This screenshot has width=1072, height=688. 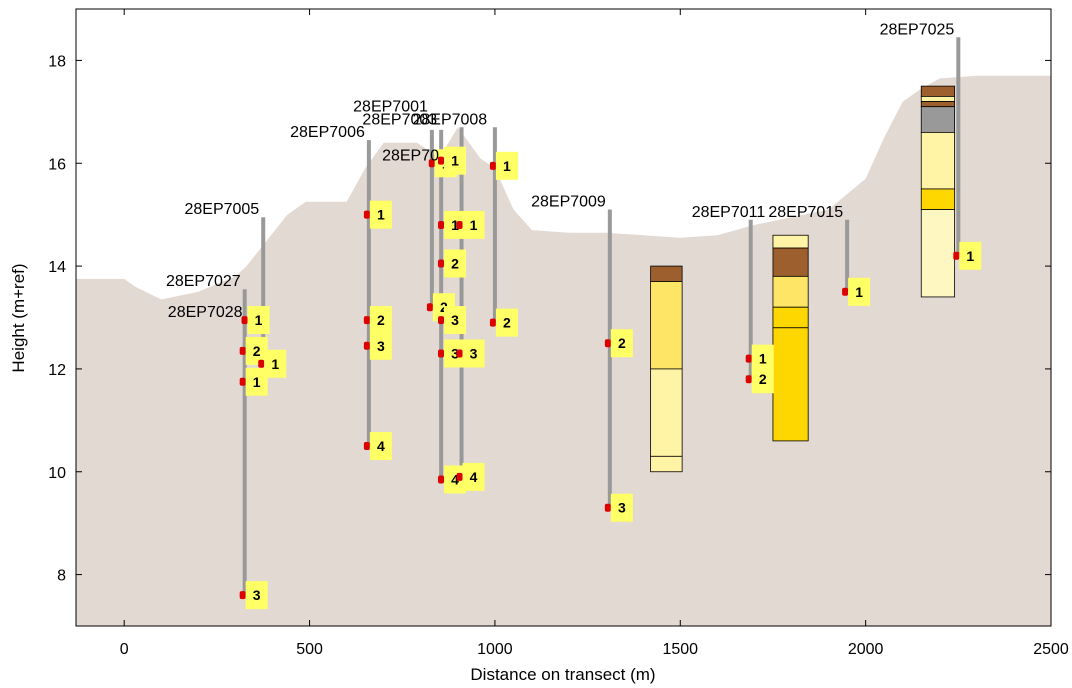 What do you see at coordinates (1051, 649) in the screenshot?
I see `x-tick-label: 2500` at bounding box center [1051, 649].